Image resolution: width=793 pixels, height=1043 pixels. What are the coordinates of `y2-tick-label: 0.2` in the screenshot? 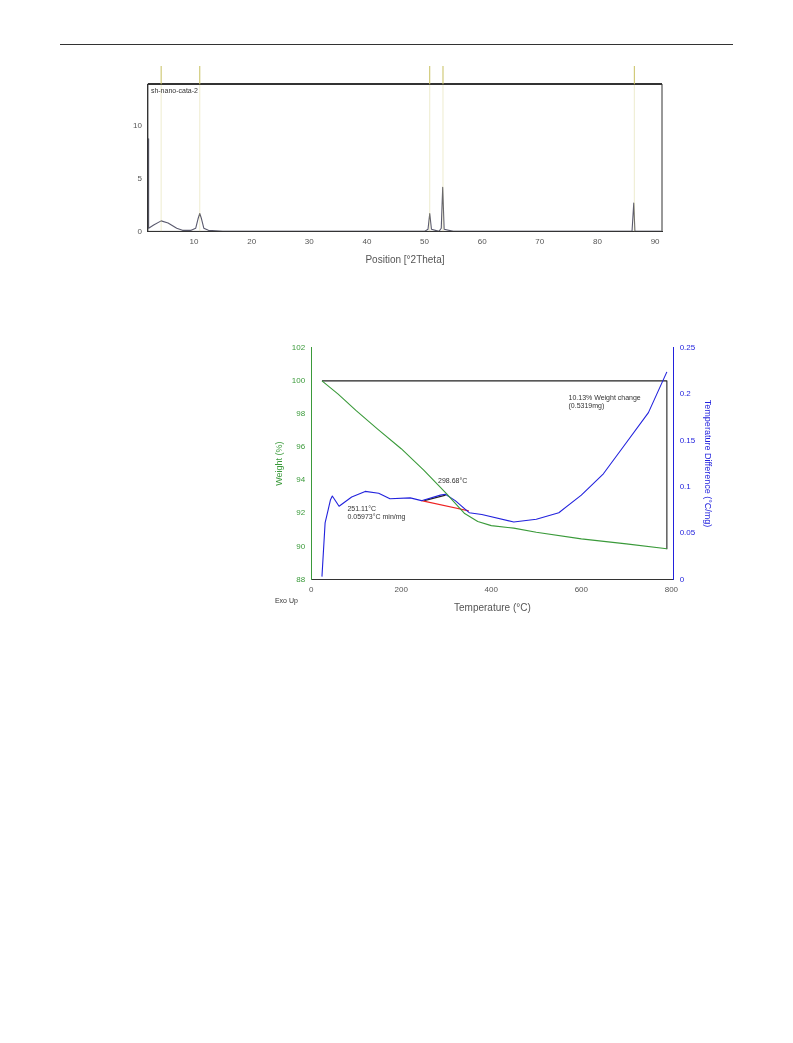 It's located at (685, 394).